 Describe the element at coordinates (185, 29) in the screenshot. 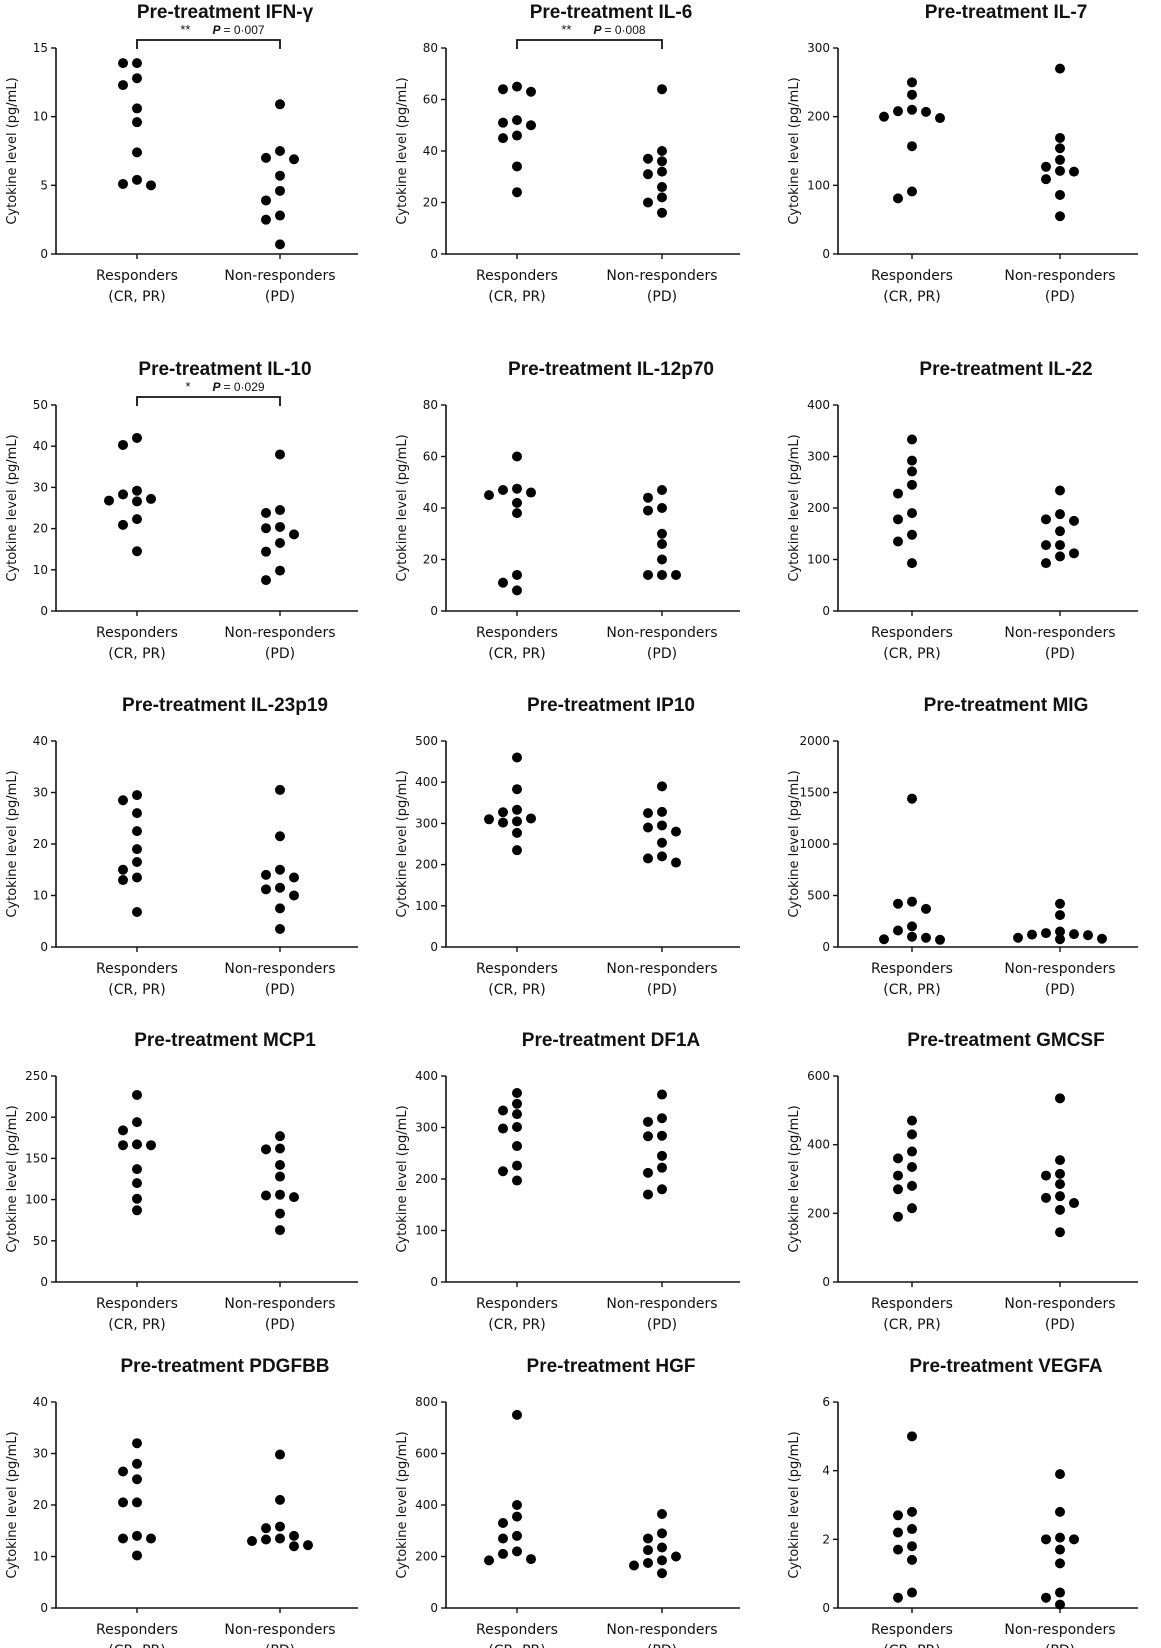

I see `significance-stars: **` at that location.